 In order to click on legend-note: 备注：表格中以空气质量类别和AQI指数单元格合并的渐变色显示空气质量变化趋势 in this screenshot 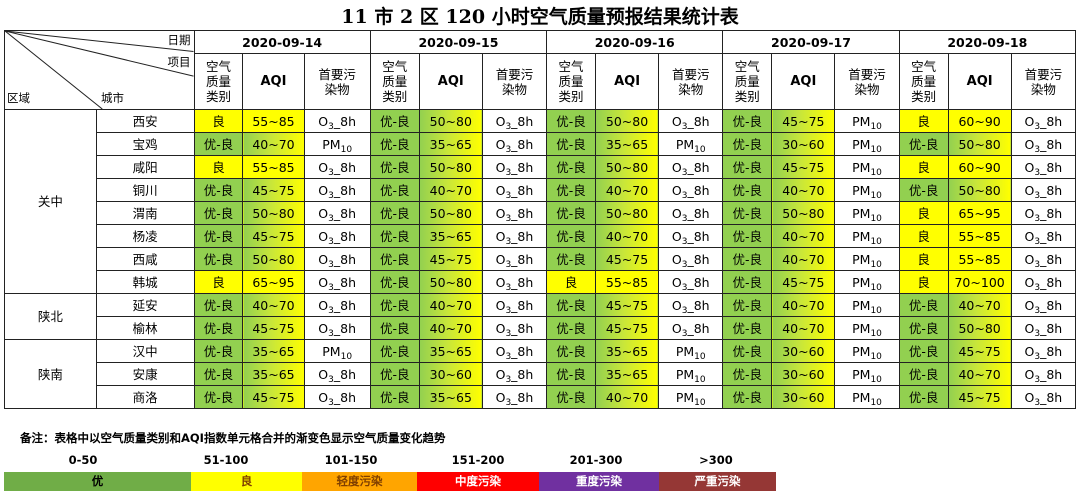, I will do `click(233, 438)`.